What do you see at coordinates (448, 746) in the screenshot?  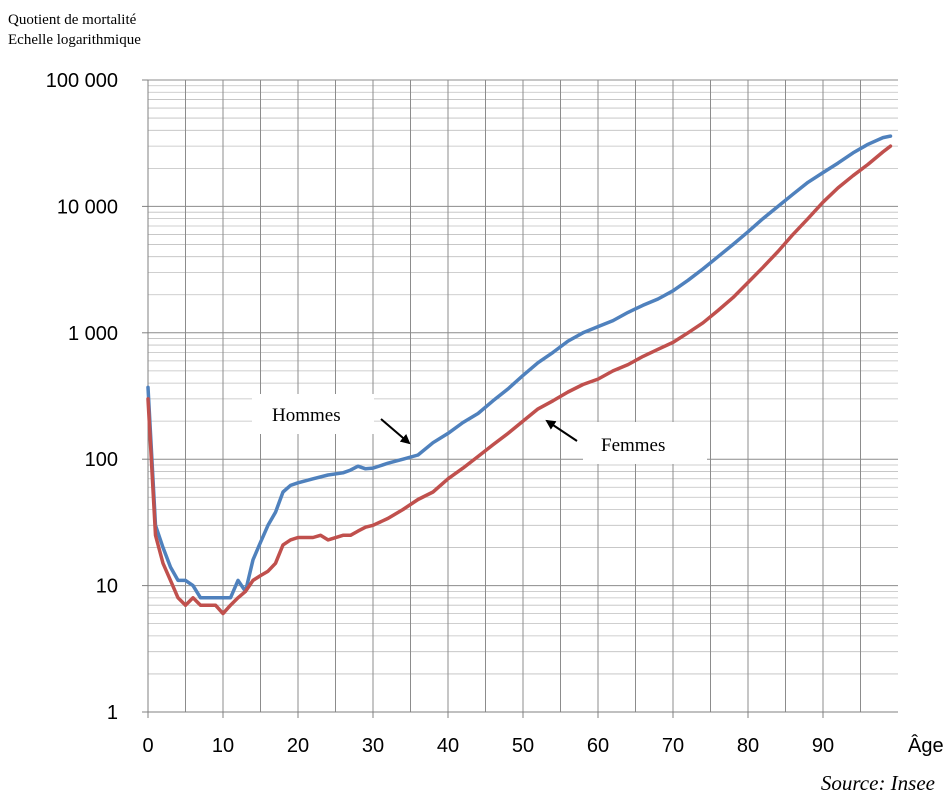 I see `x-tick-label: 40` at bounding box center [448, 746].